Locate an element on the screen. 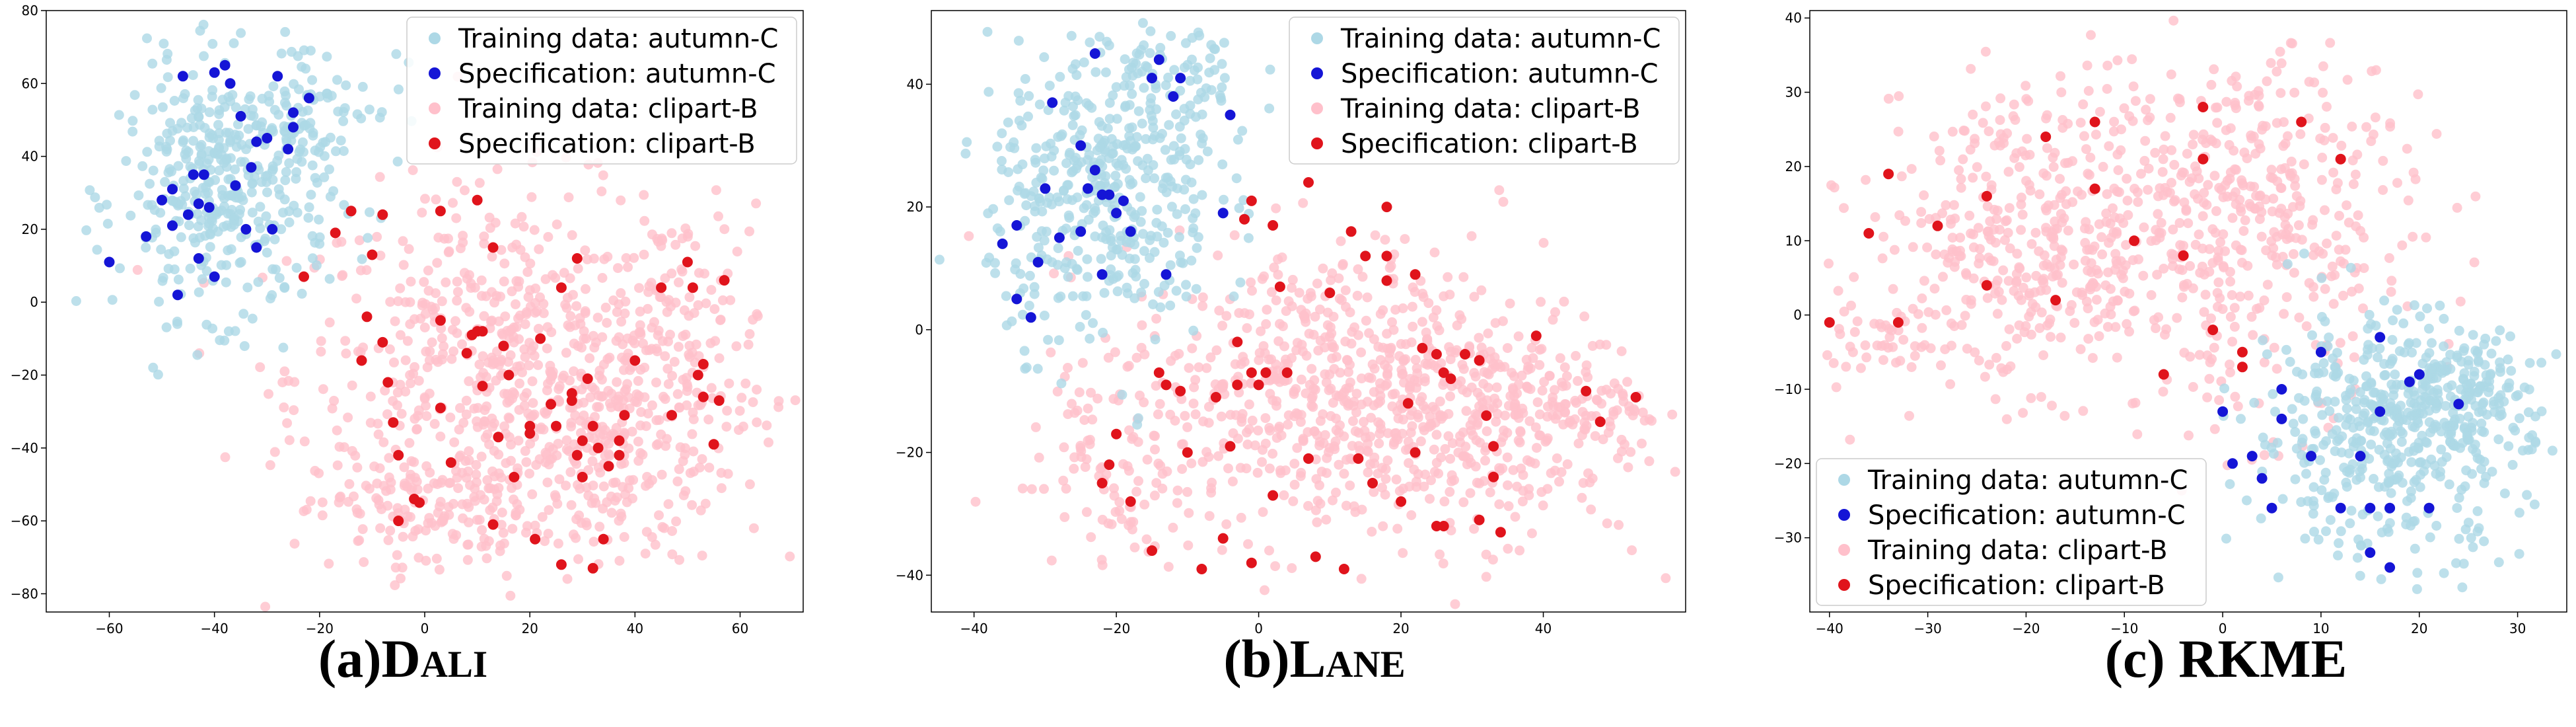  x-tick-label: 20 is located at coordinates (529, 628).